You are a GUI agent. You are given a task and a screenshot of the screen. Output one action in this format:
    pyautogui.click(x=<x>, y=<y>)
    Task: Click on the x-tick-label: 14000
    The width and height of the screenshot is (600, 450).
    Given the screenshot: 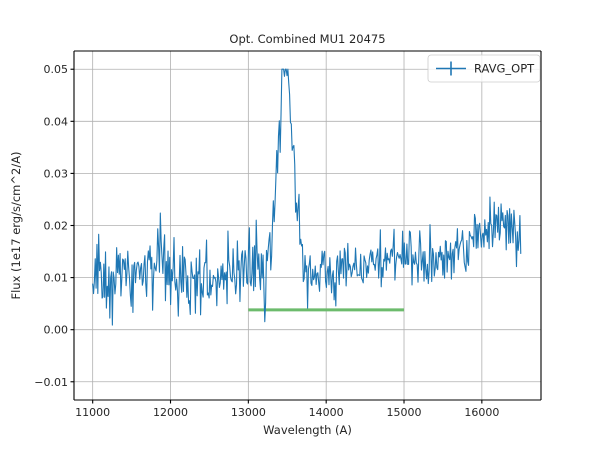 What is the action you would take?
    pyautogui.click(x=326, y=412)
    